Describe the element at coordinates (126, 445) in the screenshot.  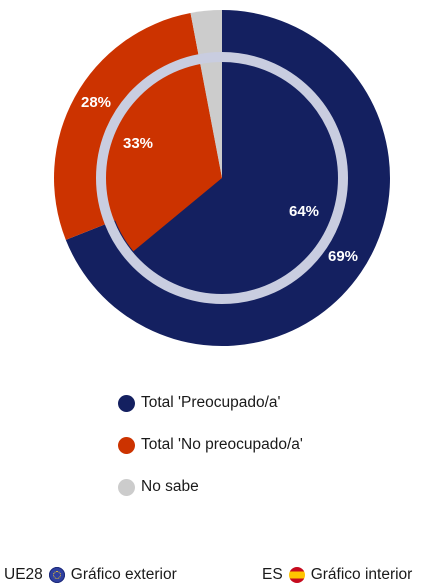
I see `legend-swatch-no-preocupado` at that location.